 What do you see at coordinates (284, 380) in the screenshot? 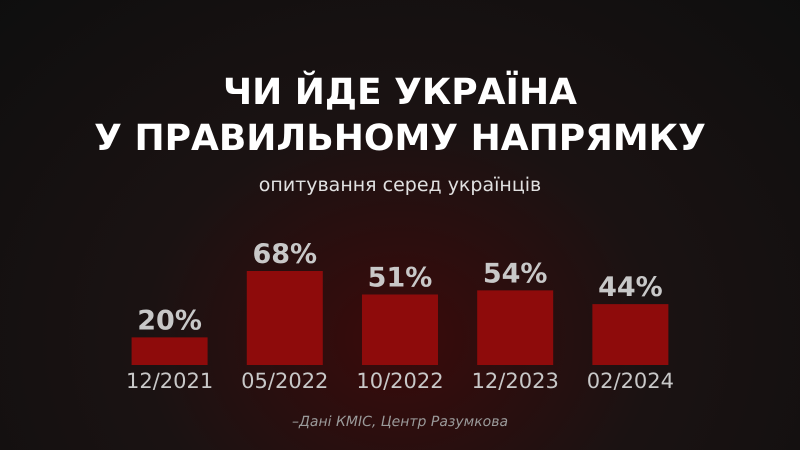
I see `x-tick-label: 05/2022` at bounding box center [284, 380].